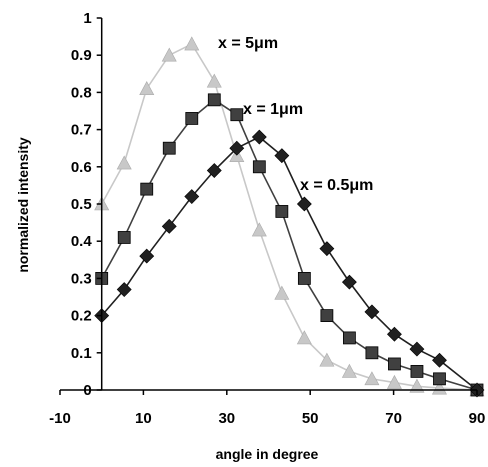 Image resolution: width=488 pixels, height=467 pixels. I want to click on y-tick-label: 0.5, so click(81, 204).